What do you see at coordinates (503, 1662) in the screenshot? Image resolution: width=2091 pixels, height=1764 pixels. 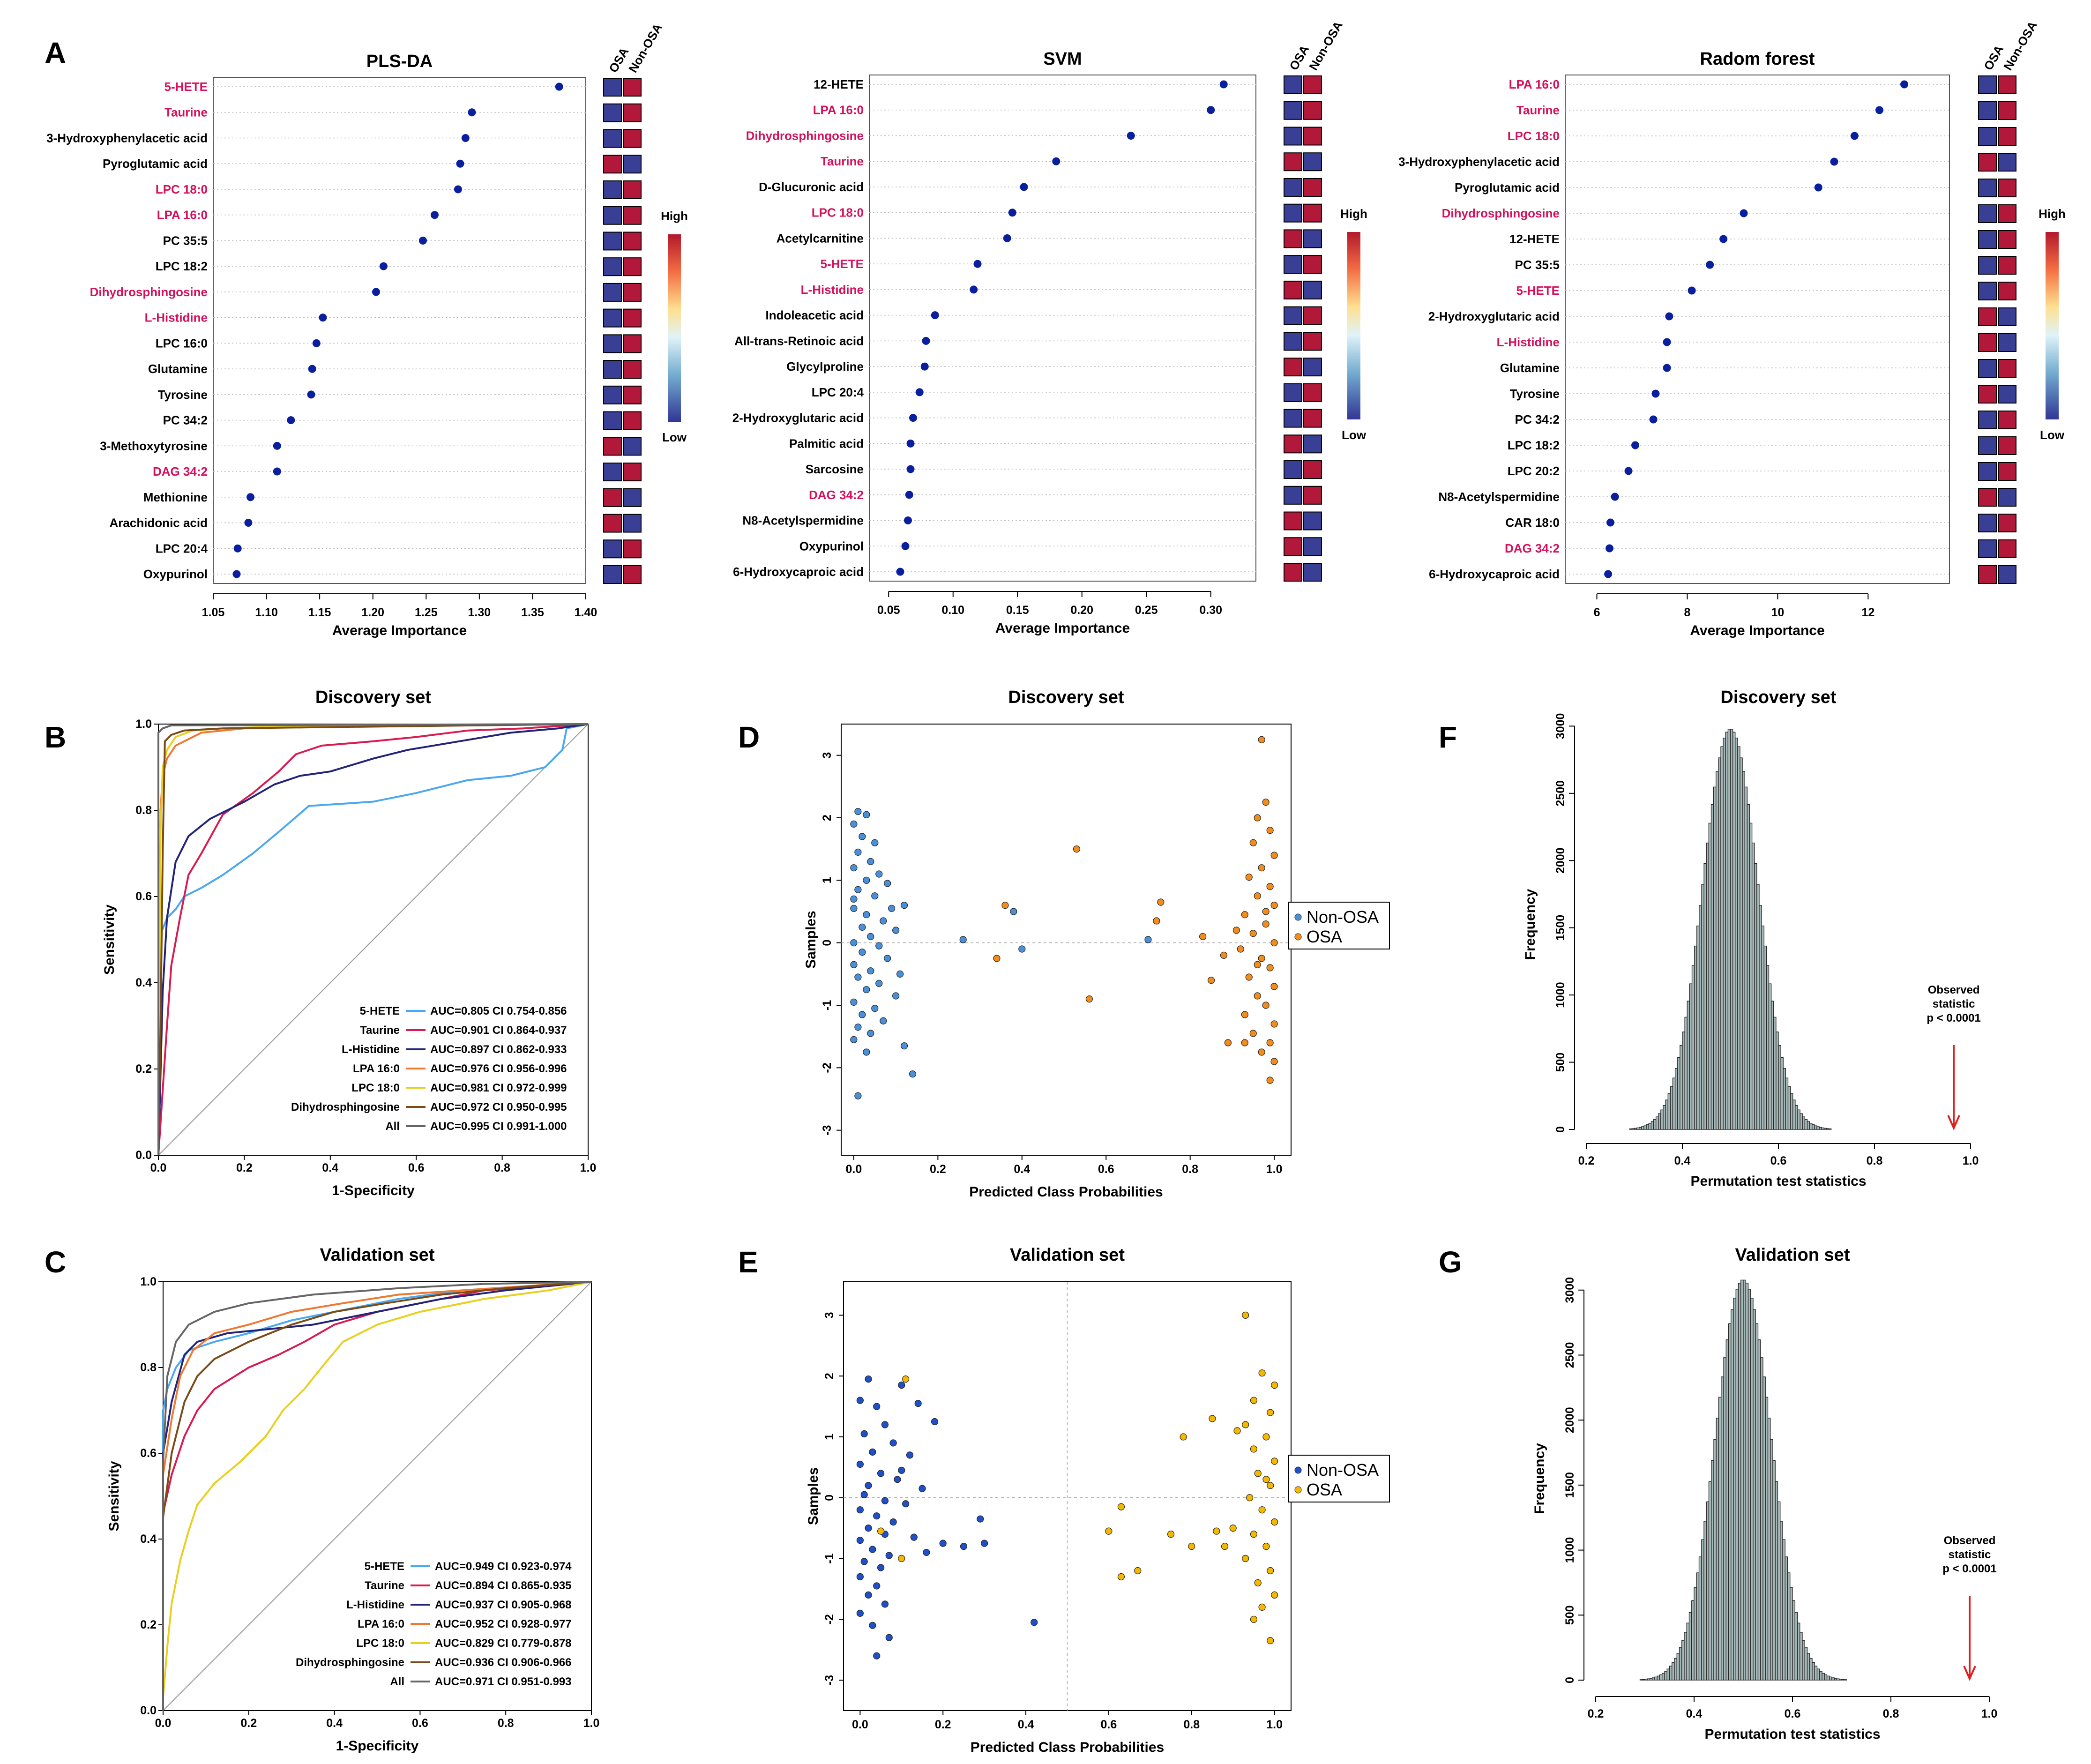 I see `legend-auc: AUC=0.936 CI 0.906-0.966` at bounding box center [503, 1662].